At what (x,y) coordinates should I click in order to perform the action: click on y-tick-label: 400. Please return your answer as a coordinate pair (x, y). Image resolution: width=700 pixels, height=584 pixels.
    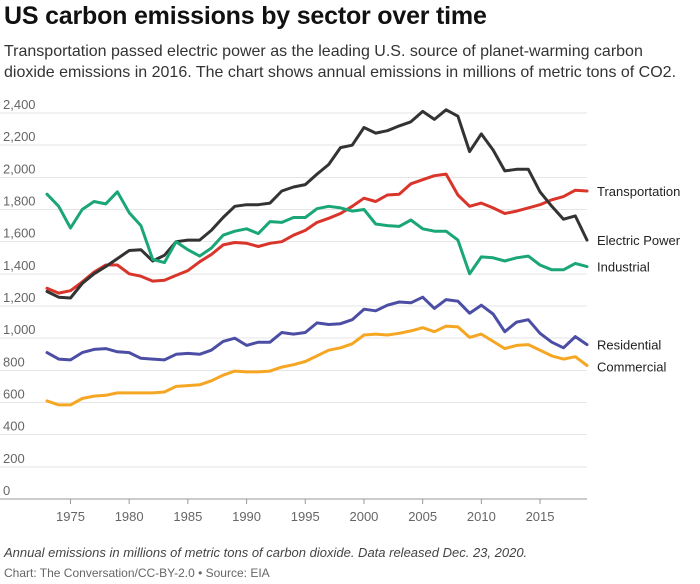
    Looking at the image, I should click on (14, 426).